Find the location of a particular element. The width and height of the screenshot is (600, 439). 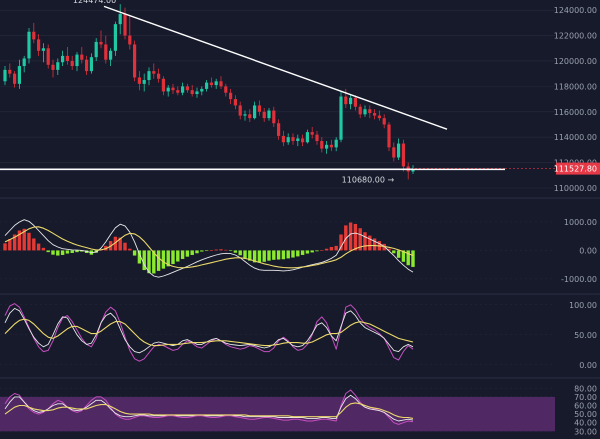

macd-line is located at coordinates (209, 248).